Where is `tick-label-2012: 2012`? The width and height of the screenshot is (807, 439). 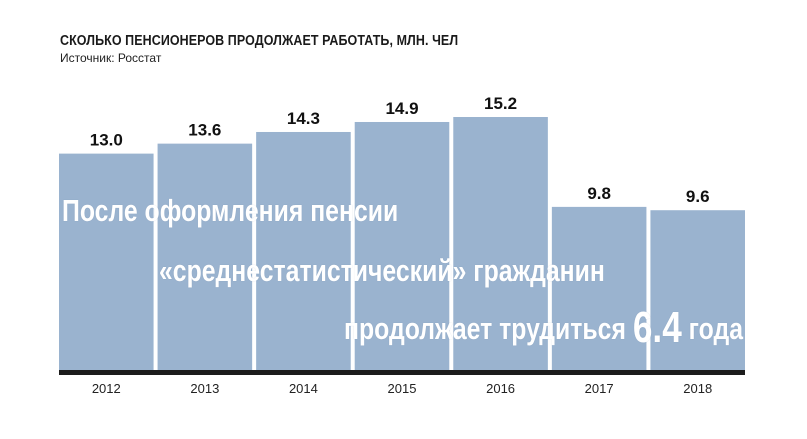 tick-label-2012: 2012 is located at coordinates (106, 388).